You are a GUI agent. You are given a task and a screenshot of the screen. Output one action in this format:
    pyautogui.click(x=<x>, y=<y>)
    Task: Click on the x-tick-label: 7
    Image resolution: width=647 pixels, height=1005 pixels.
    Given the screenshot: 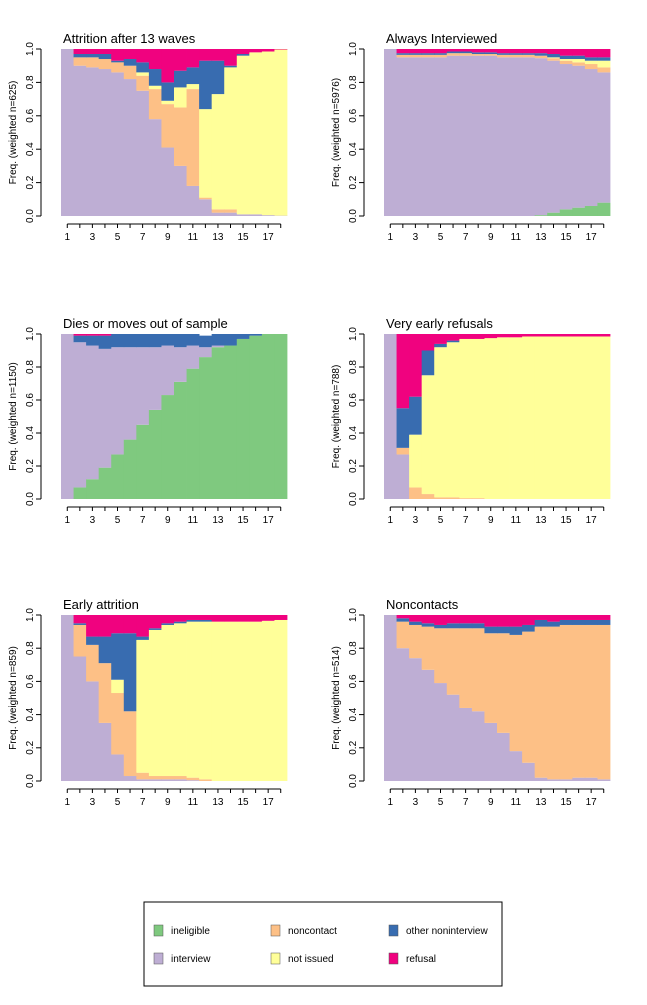 What is the action you would take?
    pyautogui.click(x=466, y=237)
    